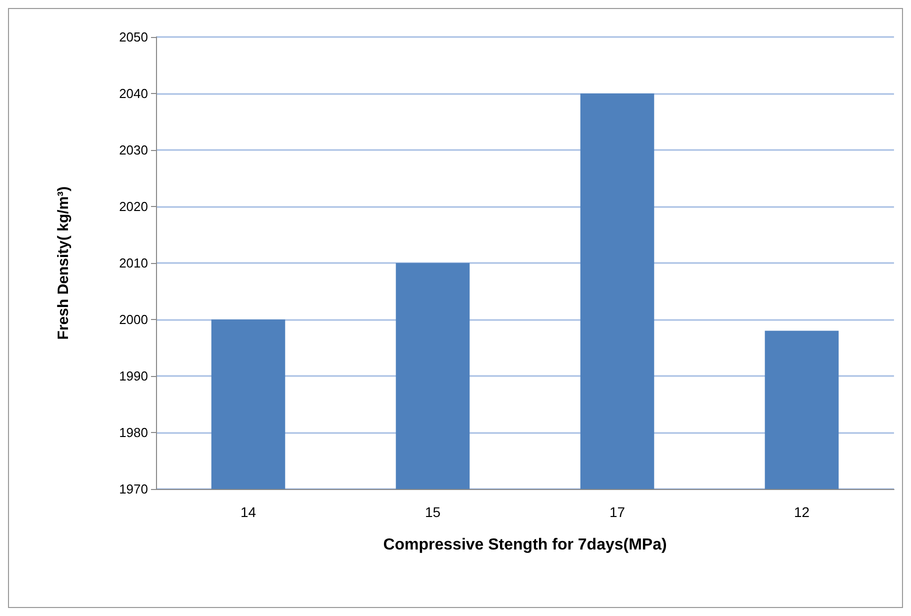 The width and height of the screenshot is (911, 616). I want to click on x-tick-label: 14, so click(248, 512).